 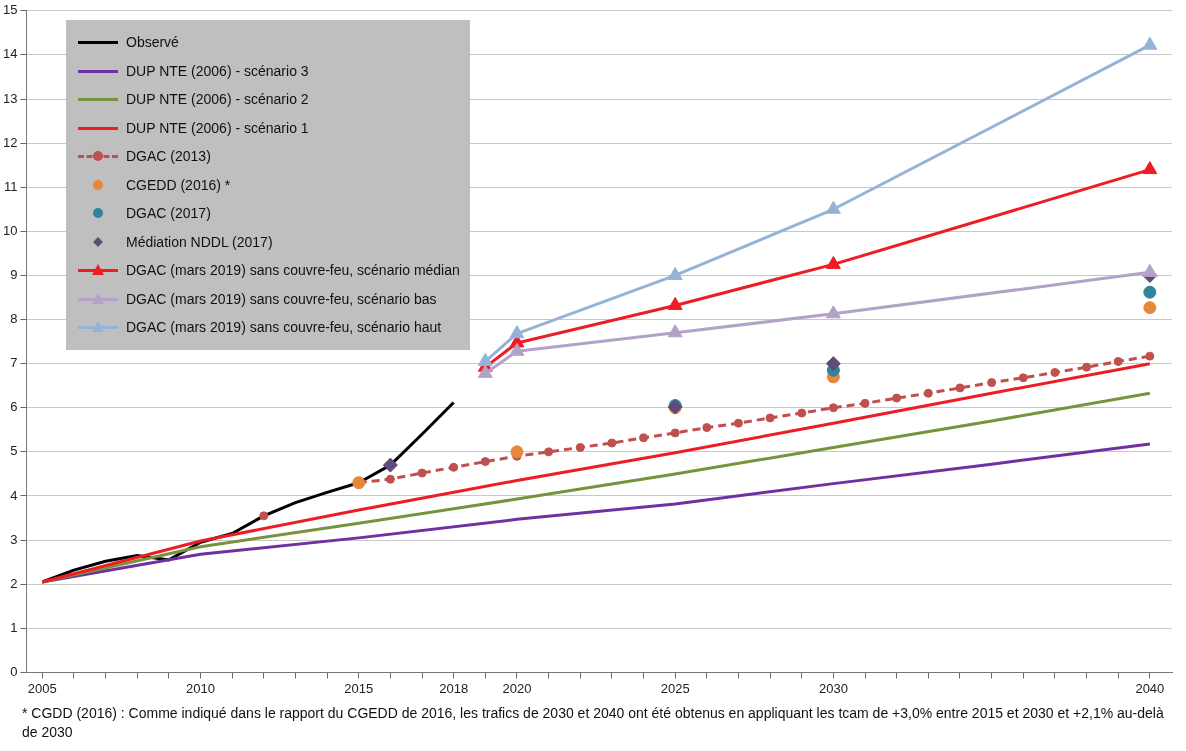 I want to click on y-tick-label: 14, so click(x=10, y=54).